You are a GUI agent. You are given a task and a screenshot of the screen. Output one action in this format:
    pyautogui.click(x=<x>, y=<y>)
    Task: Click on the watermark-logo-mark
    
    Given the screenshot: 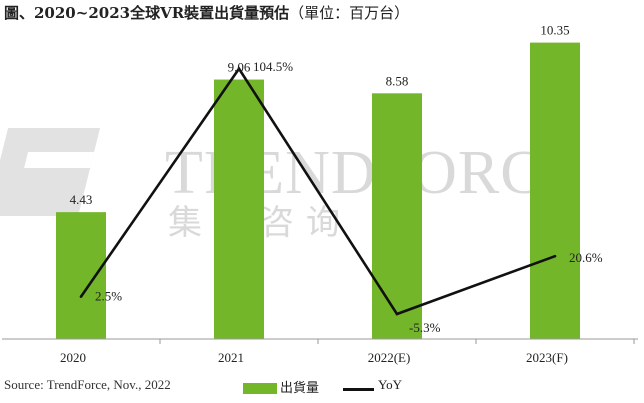 What is the action you would take?
    pyautogui.click(x=50, y=172)
    